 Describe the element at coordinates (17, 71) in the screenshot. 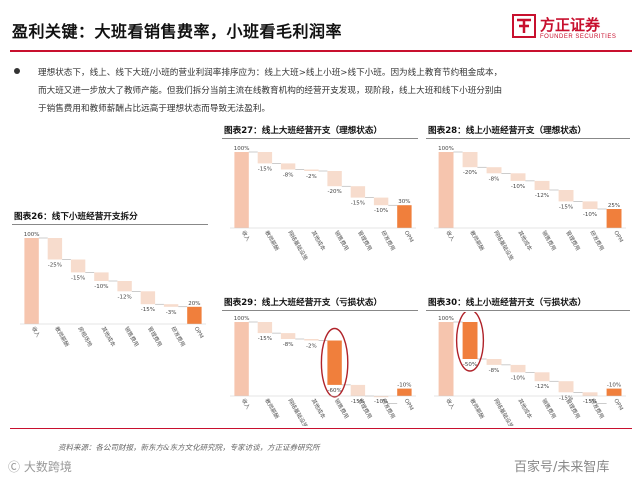

I see `bullet-icon` at that location.